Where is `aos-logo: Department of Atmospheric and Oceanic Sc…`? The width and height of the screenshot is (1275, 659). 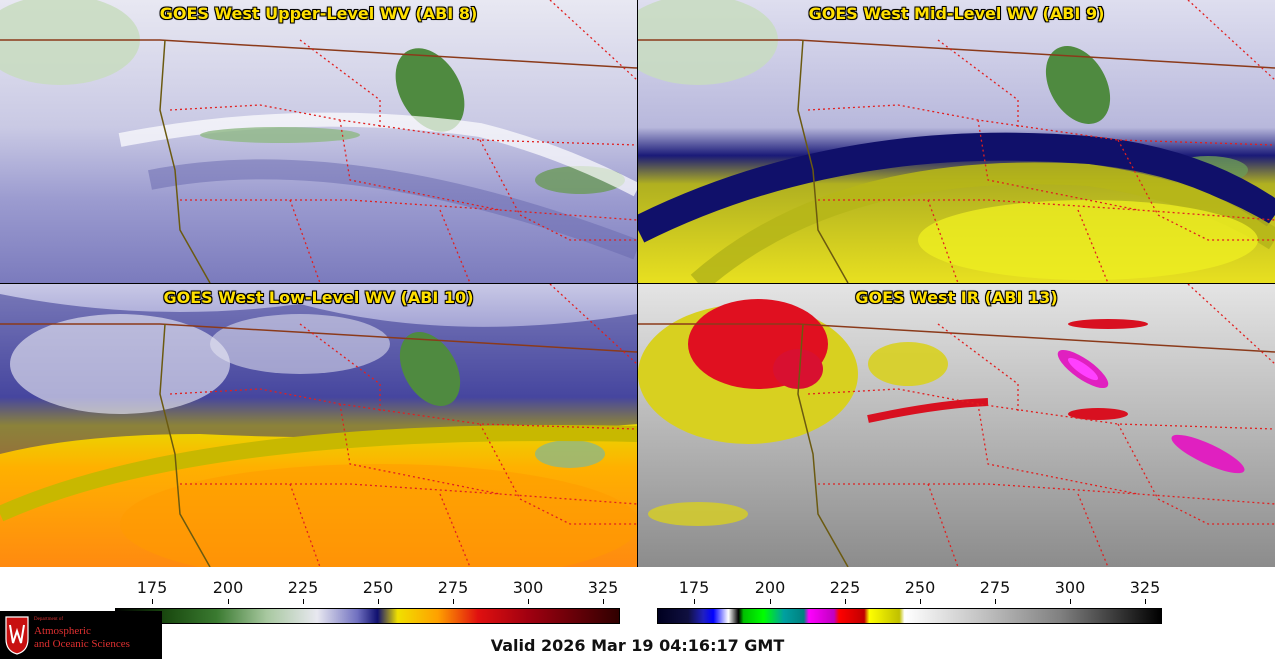 aos-logo: Department of Atmospheric and Oceanic Sc… is located at coordinates (81, 635).